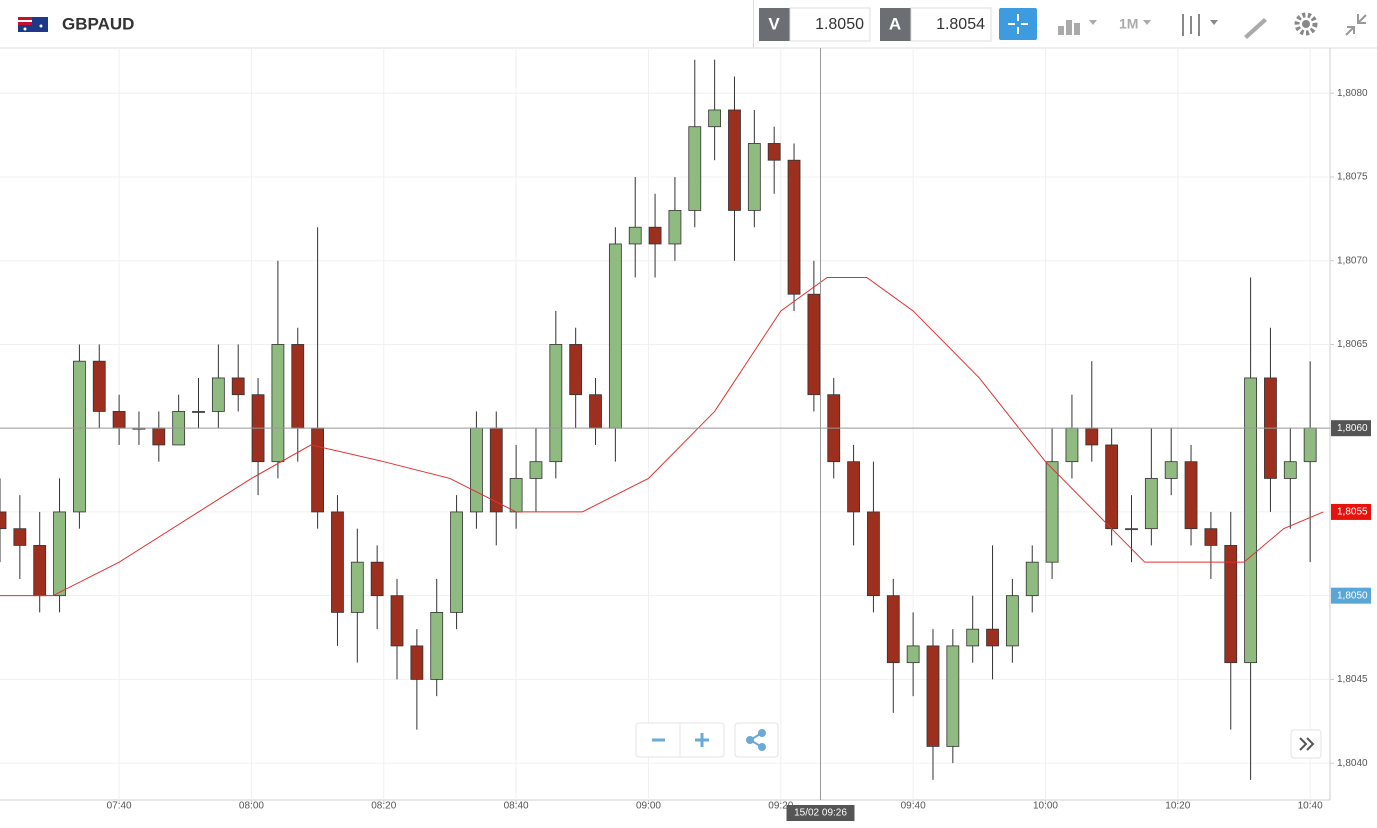 The image size is (1377, 828). I want to click on sell-button, so click(774, 24).